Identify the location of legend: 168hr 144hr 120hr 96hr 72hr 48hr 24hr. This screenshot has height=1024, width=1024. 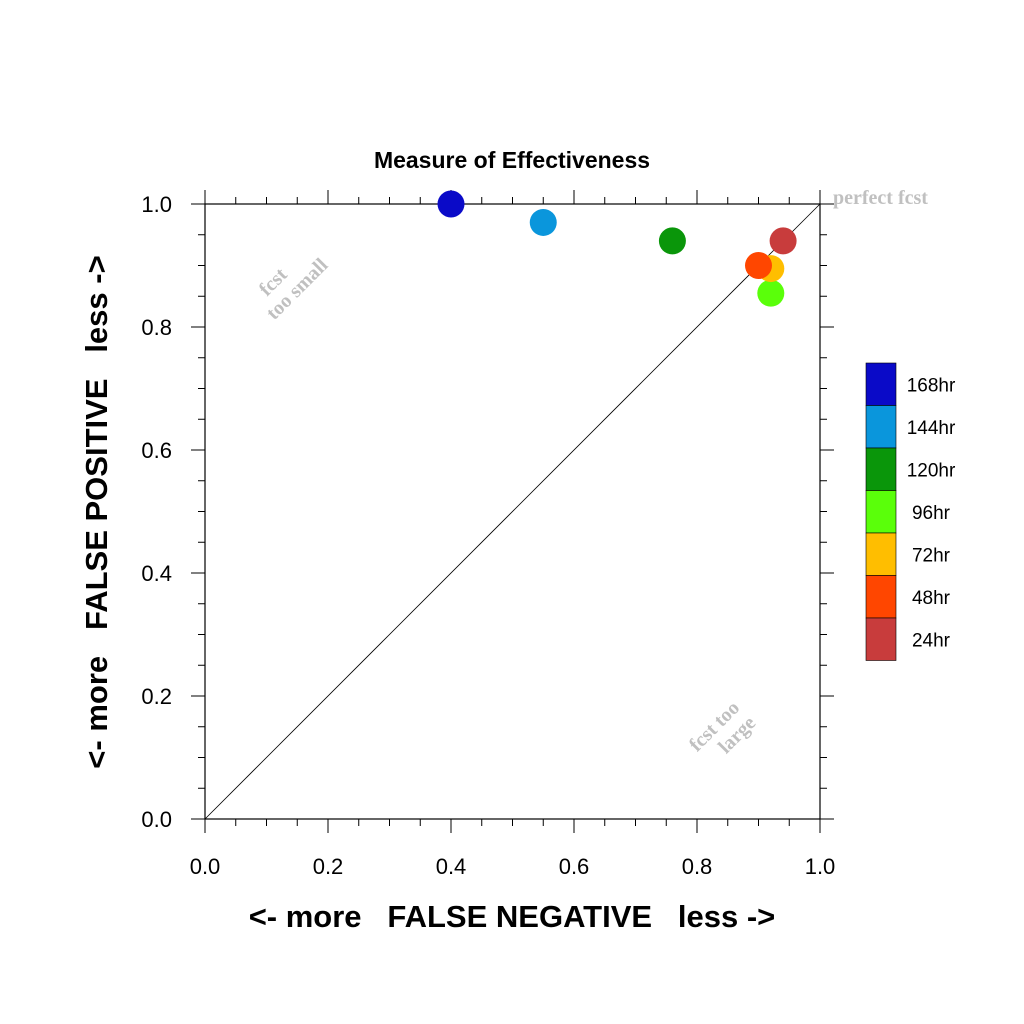
(910, 511).